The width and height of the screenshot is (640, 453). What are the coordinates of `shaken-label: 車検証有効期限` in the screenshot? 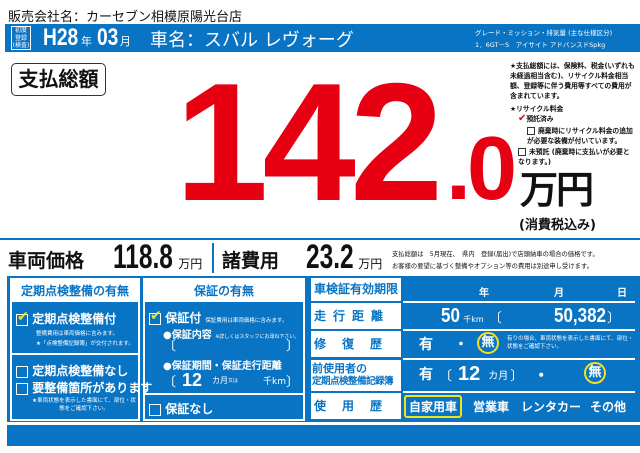 It's located at (356, 289).